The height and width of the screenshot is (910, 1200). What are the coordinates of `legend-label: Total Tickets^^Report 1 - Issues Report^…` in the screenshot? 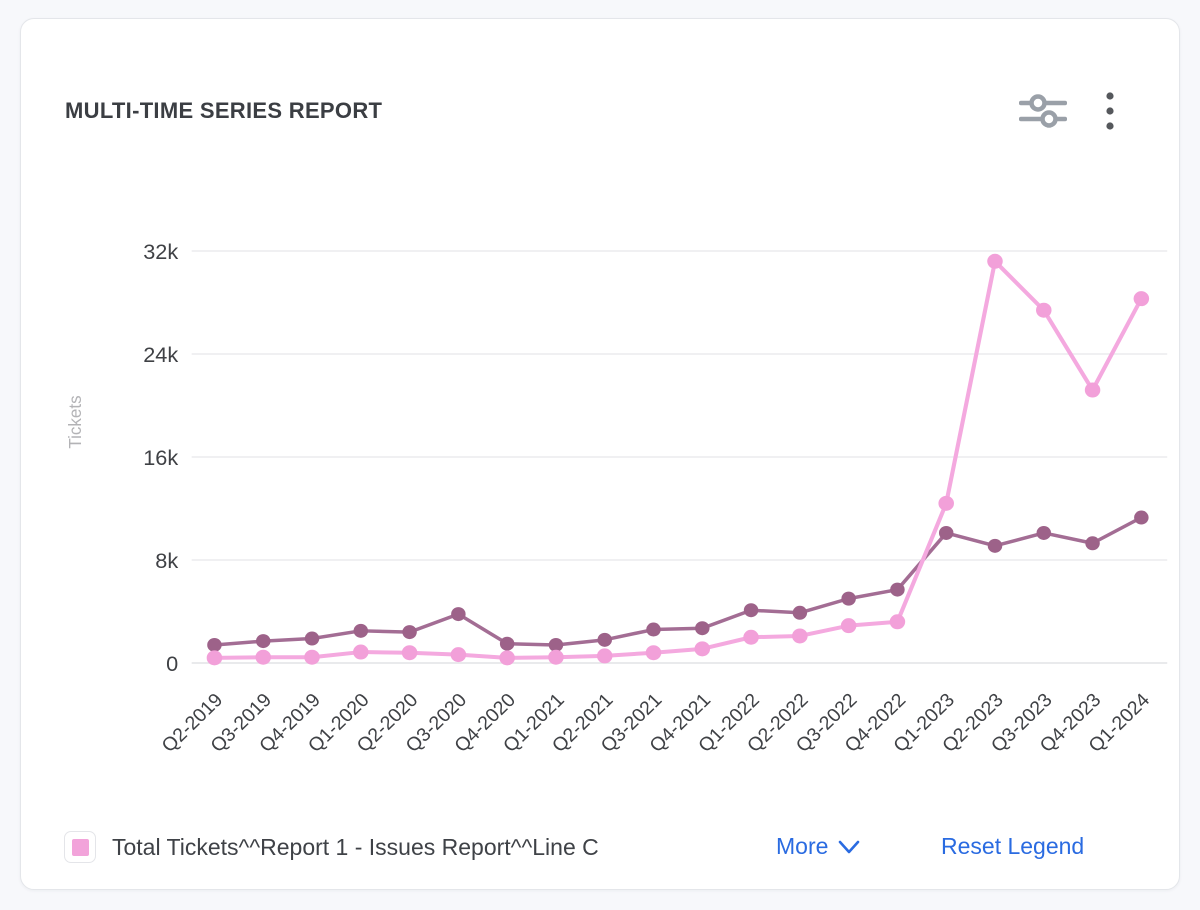 It's located at (355, 846).